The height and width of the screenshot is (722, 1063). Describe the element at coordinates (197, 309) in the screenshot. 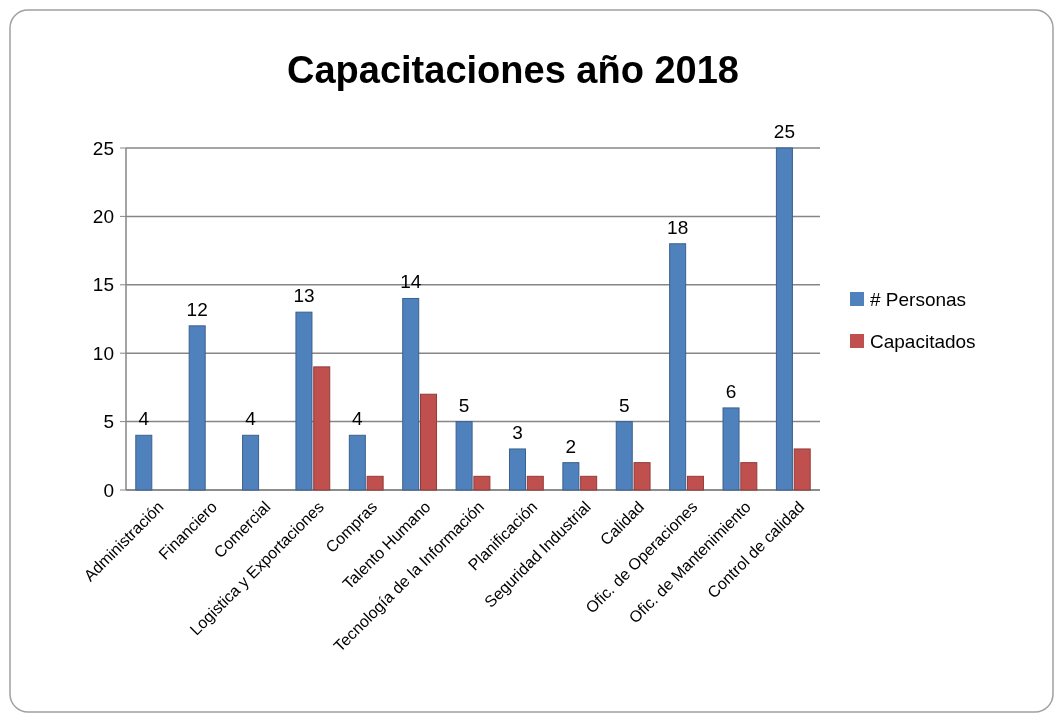

I see `data-label: 12` at that location.